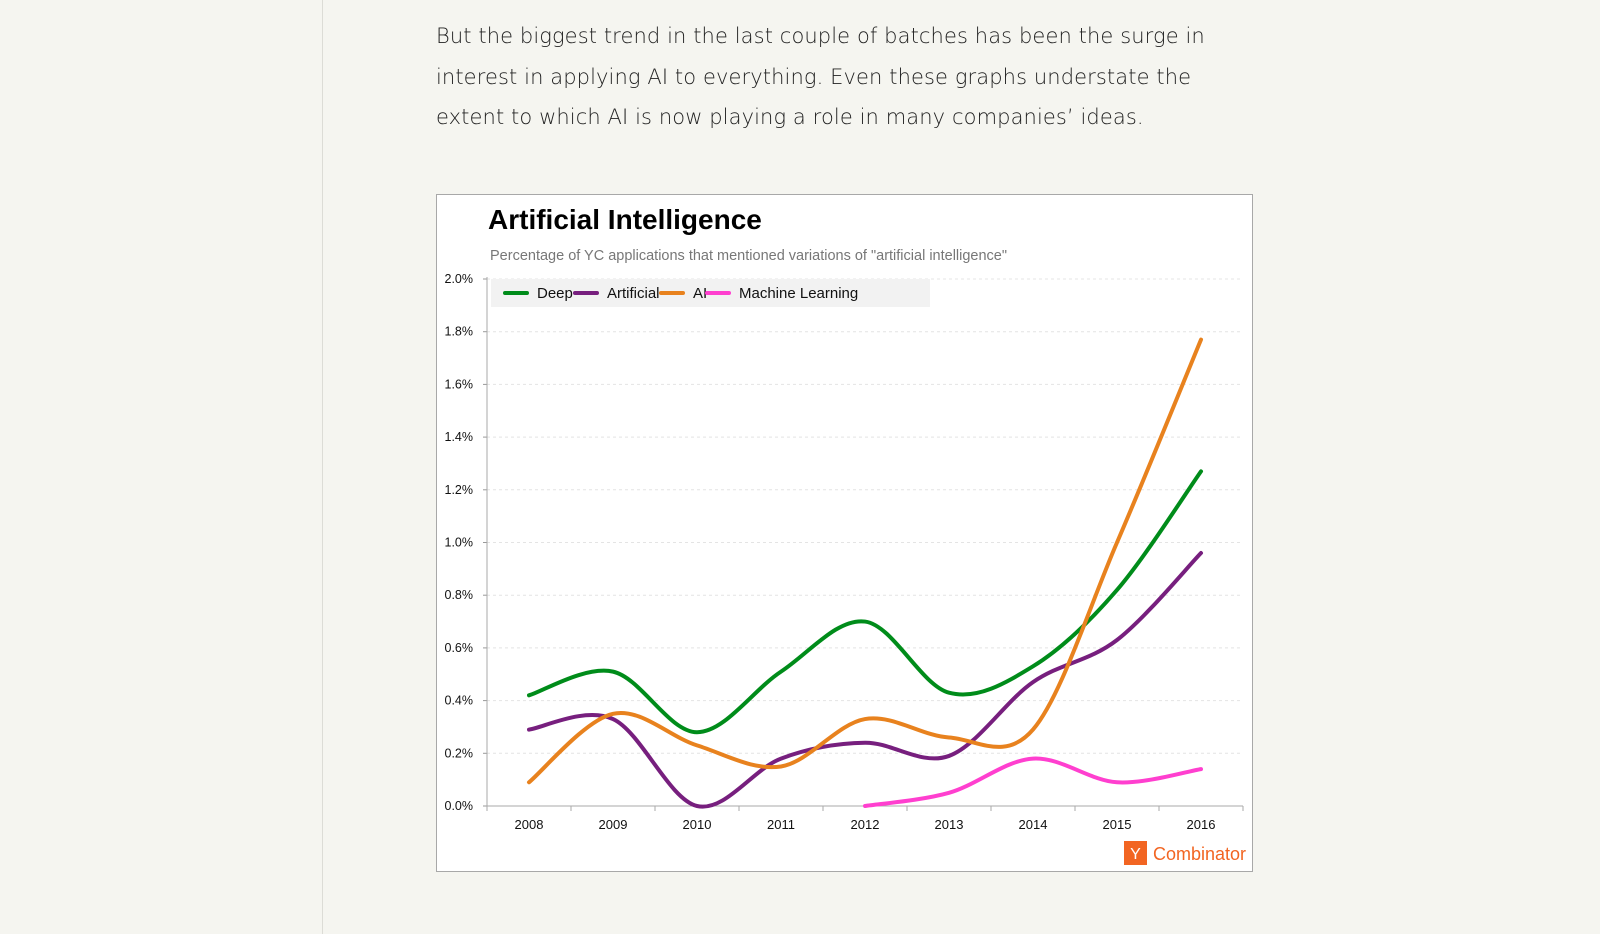  I want to click on y-tick-label: 1.6%, so click(459, 384).